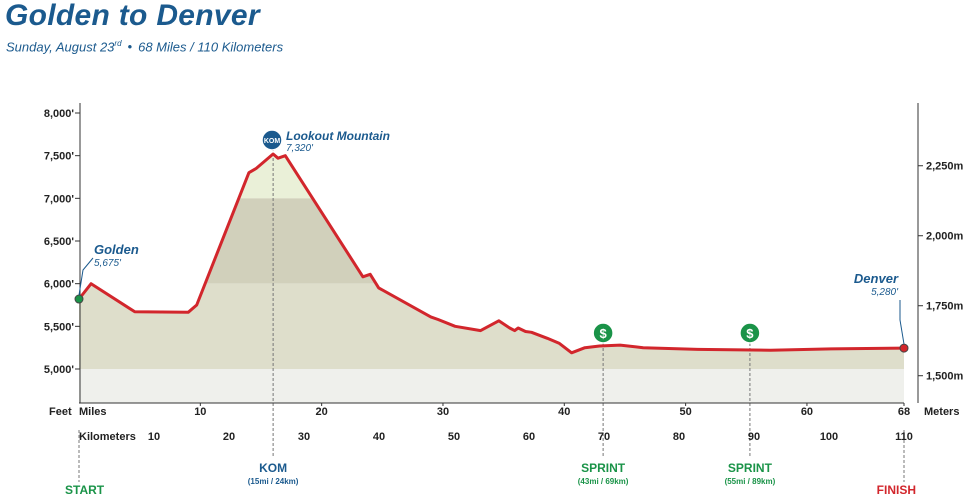 This screenshot has height=498, width=968. Describe the element at coordinates (200, 412) in the screenshot. I see `mile-tick-label: 10` at that location.